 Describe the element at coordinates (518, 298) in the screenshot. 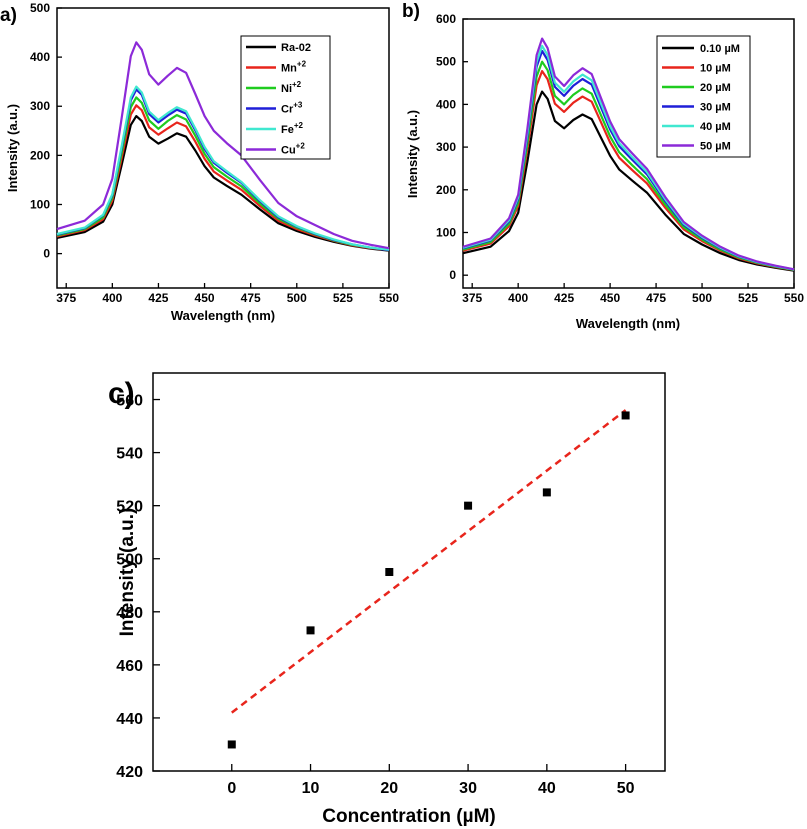

I see `panel-b-x-tick-label: 400` at that location.